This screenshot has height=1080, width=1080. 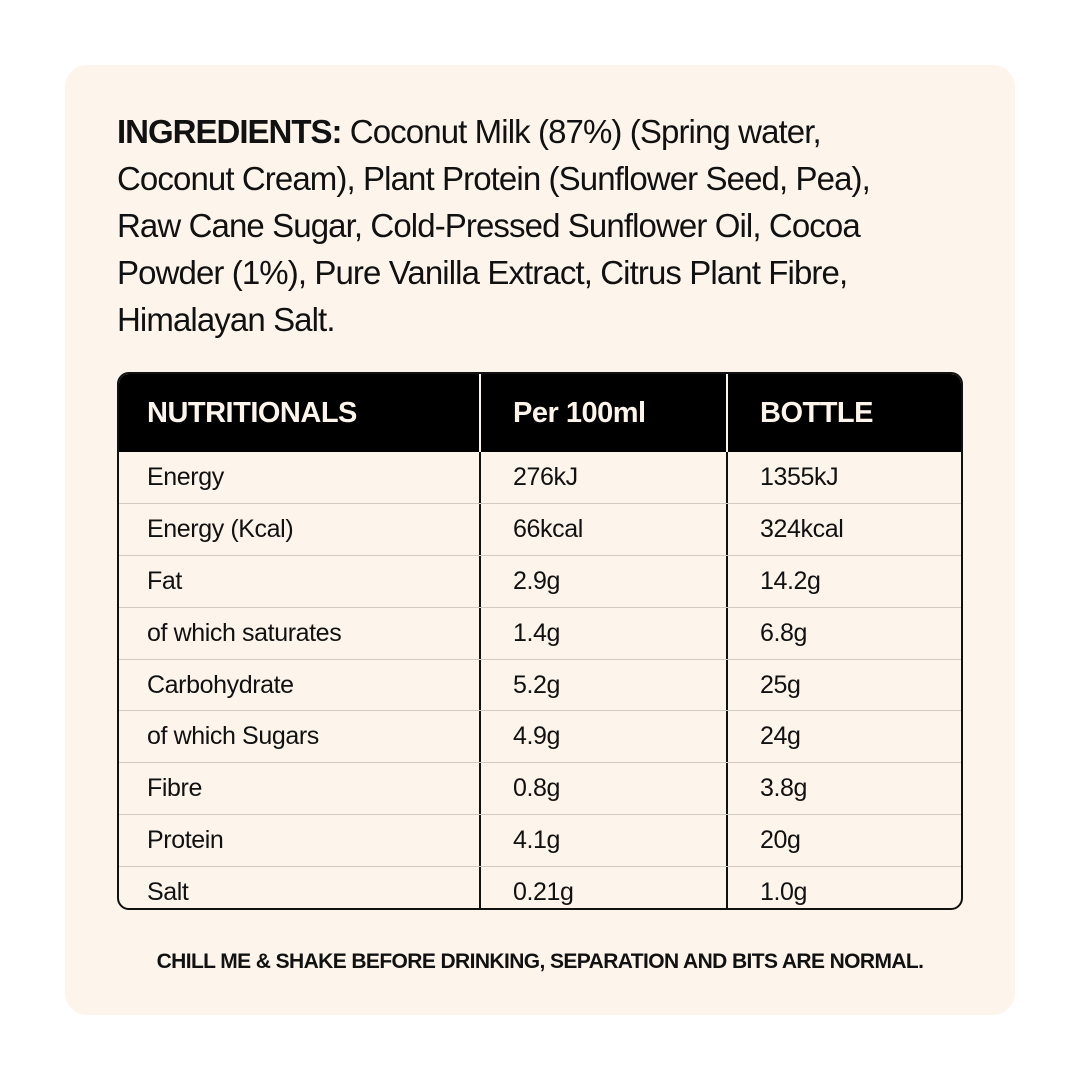 I want to click on nutrient-name: Energy (Kcal), so click(x=300, y=529).